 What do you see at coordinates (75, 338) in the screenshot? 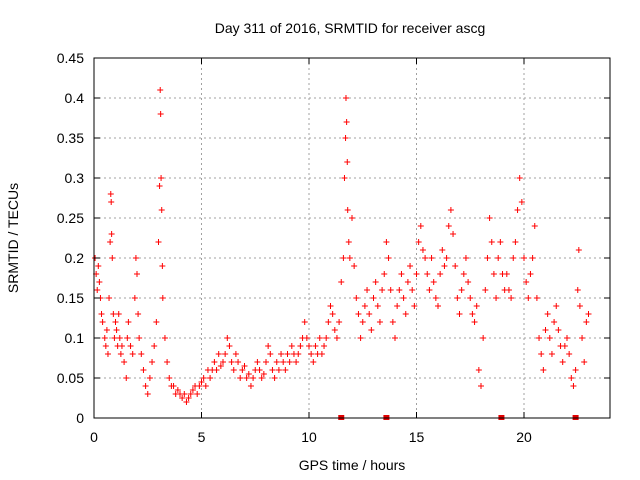
I see `y-tick-label: 0.1` at bounding box center [75, 338].